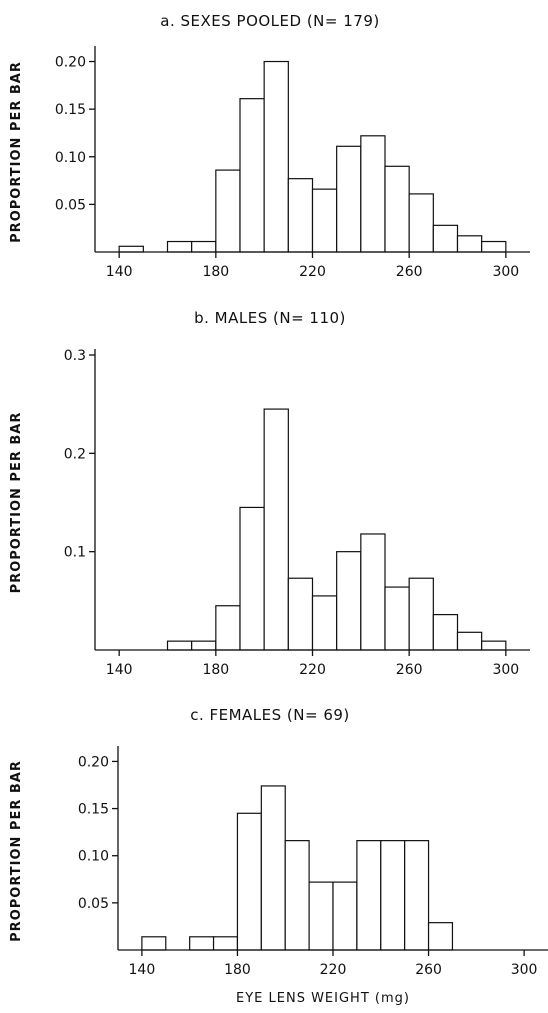  Describe the element at coordinates (409, 272) in the screenshot. I see `panel-a-x-tick-label: 260` at that location.